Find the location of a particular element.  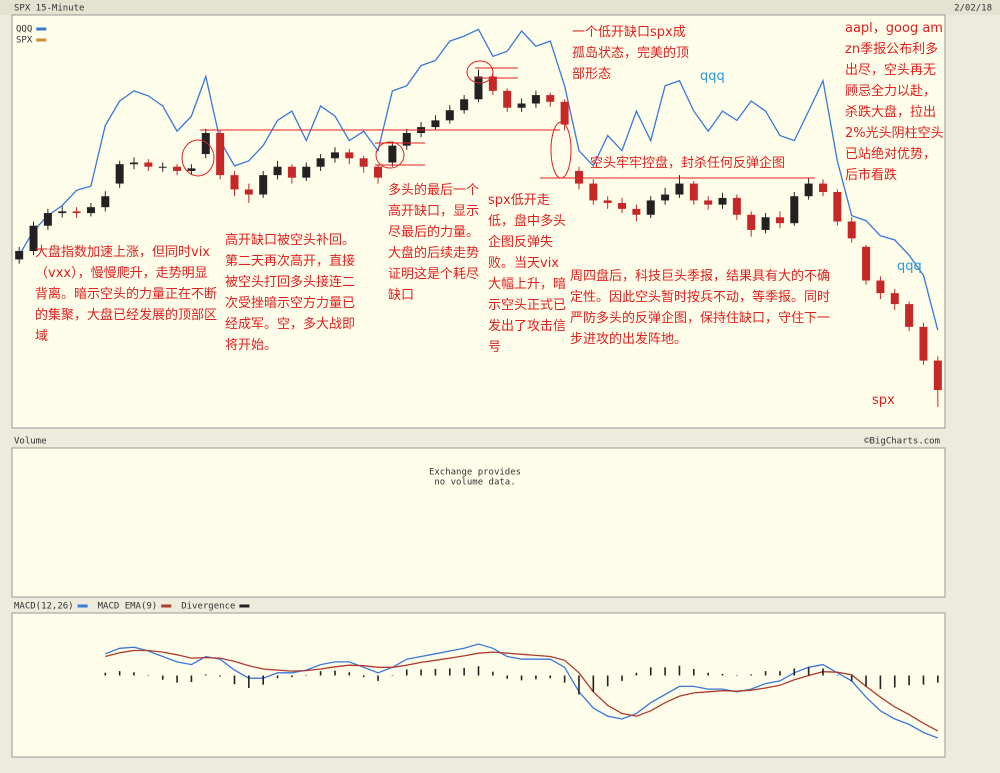

legend-label: Divergence is located at coordinates (208, 607).